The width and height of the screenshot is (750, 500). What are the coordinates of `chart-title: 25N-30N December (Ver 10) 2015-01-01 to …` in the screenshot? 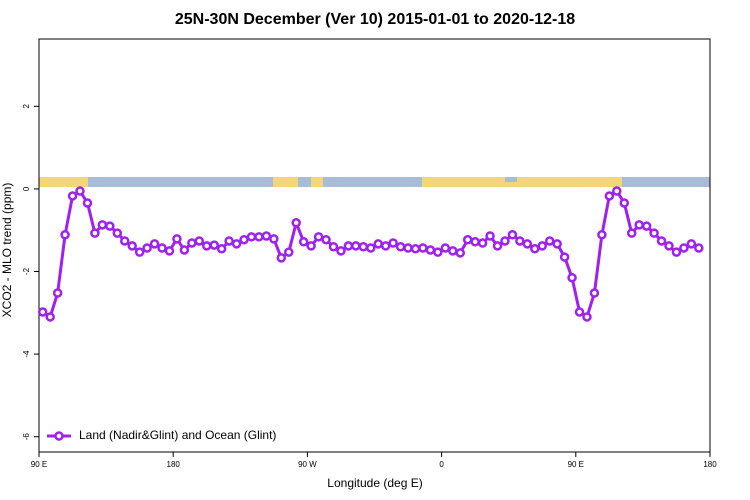 It's located at (375, 19).